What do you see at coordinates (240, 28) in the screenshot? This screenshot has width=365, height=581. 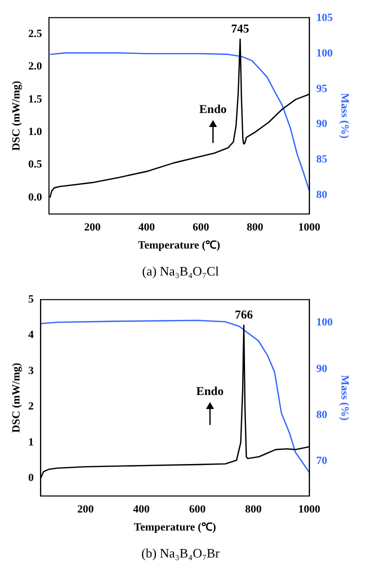 I see `annotation: 745` at bounding box center [240, 28].